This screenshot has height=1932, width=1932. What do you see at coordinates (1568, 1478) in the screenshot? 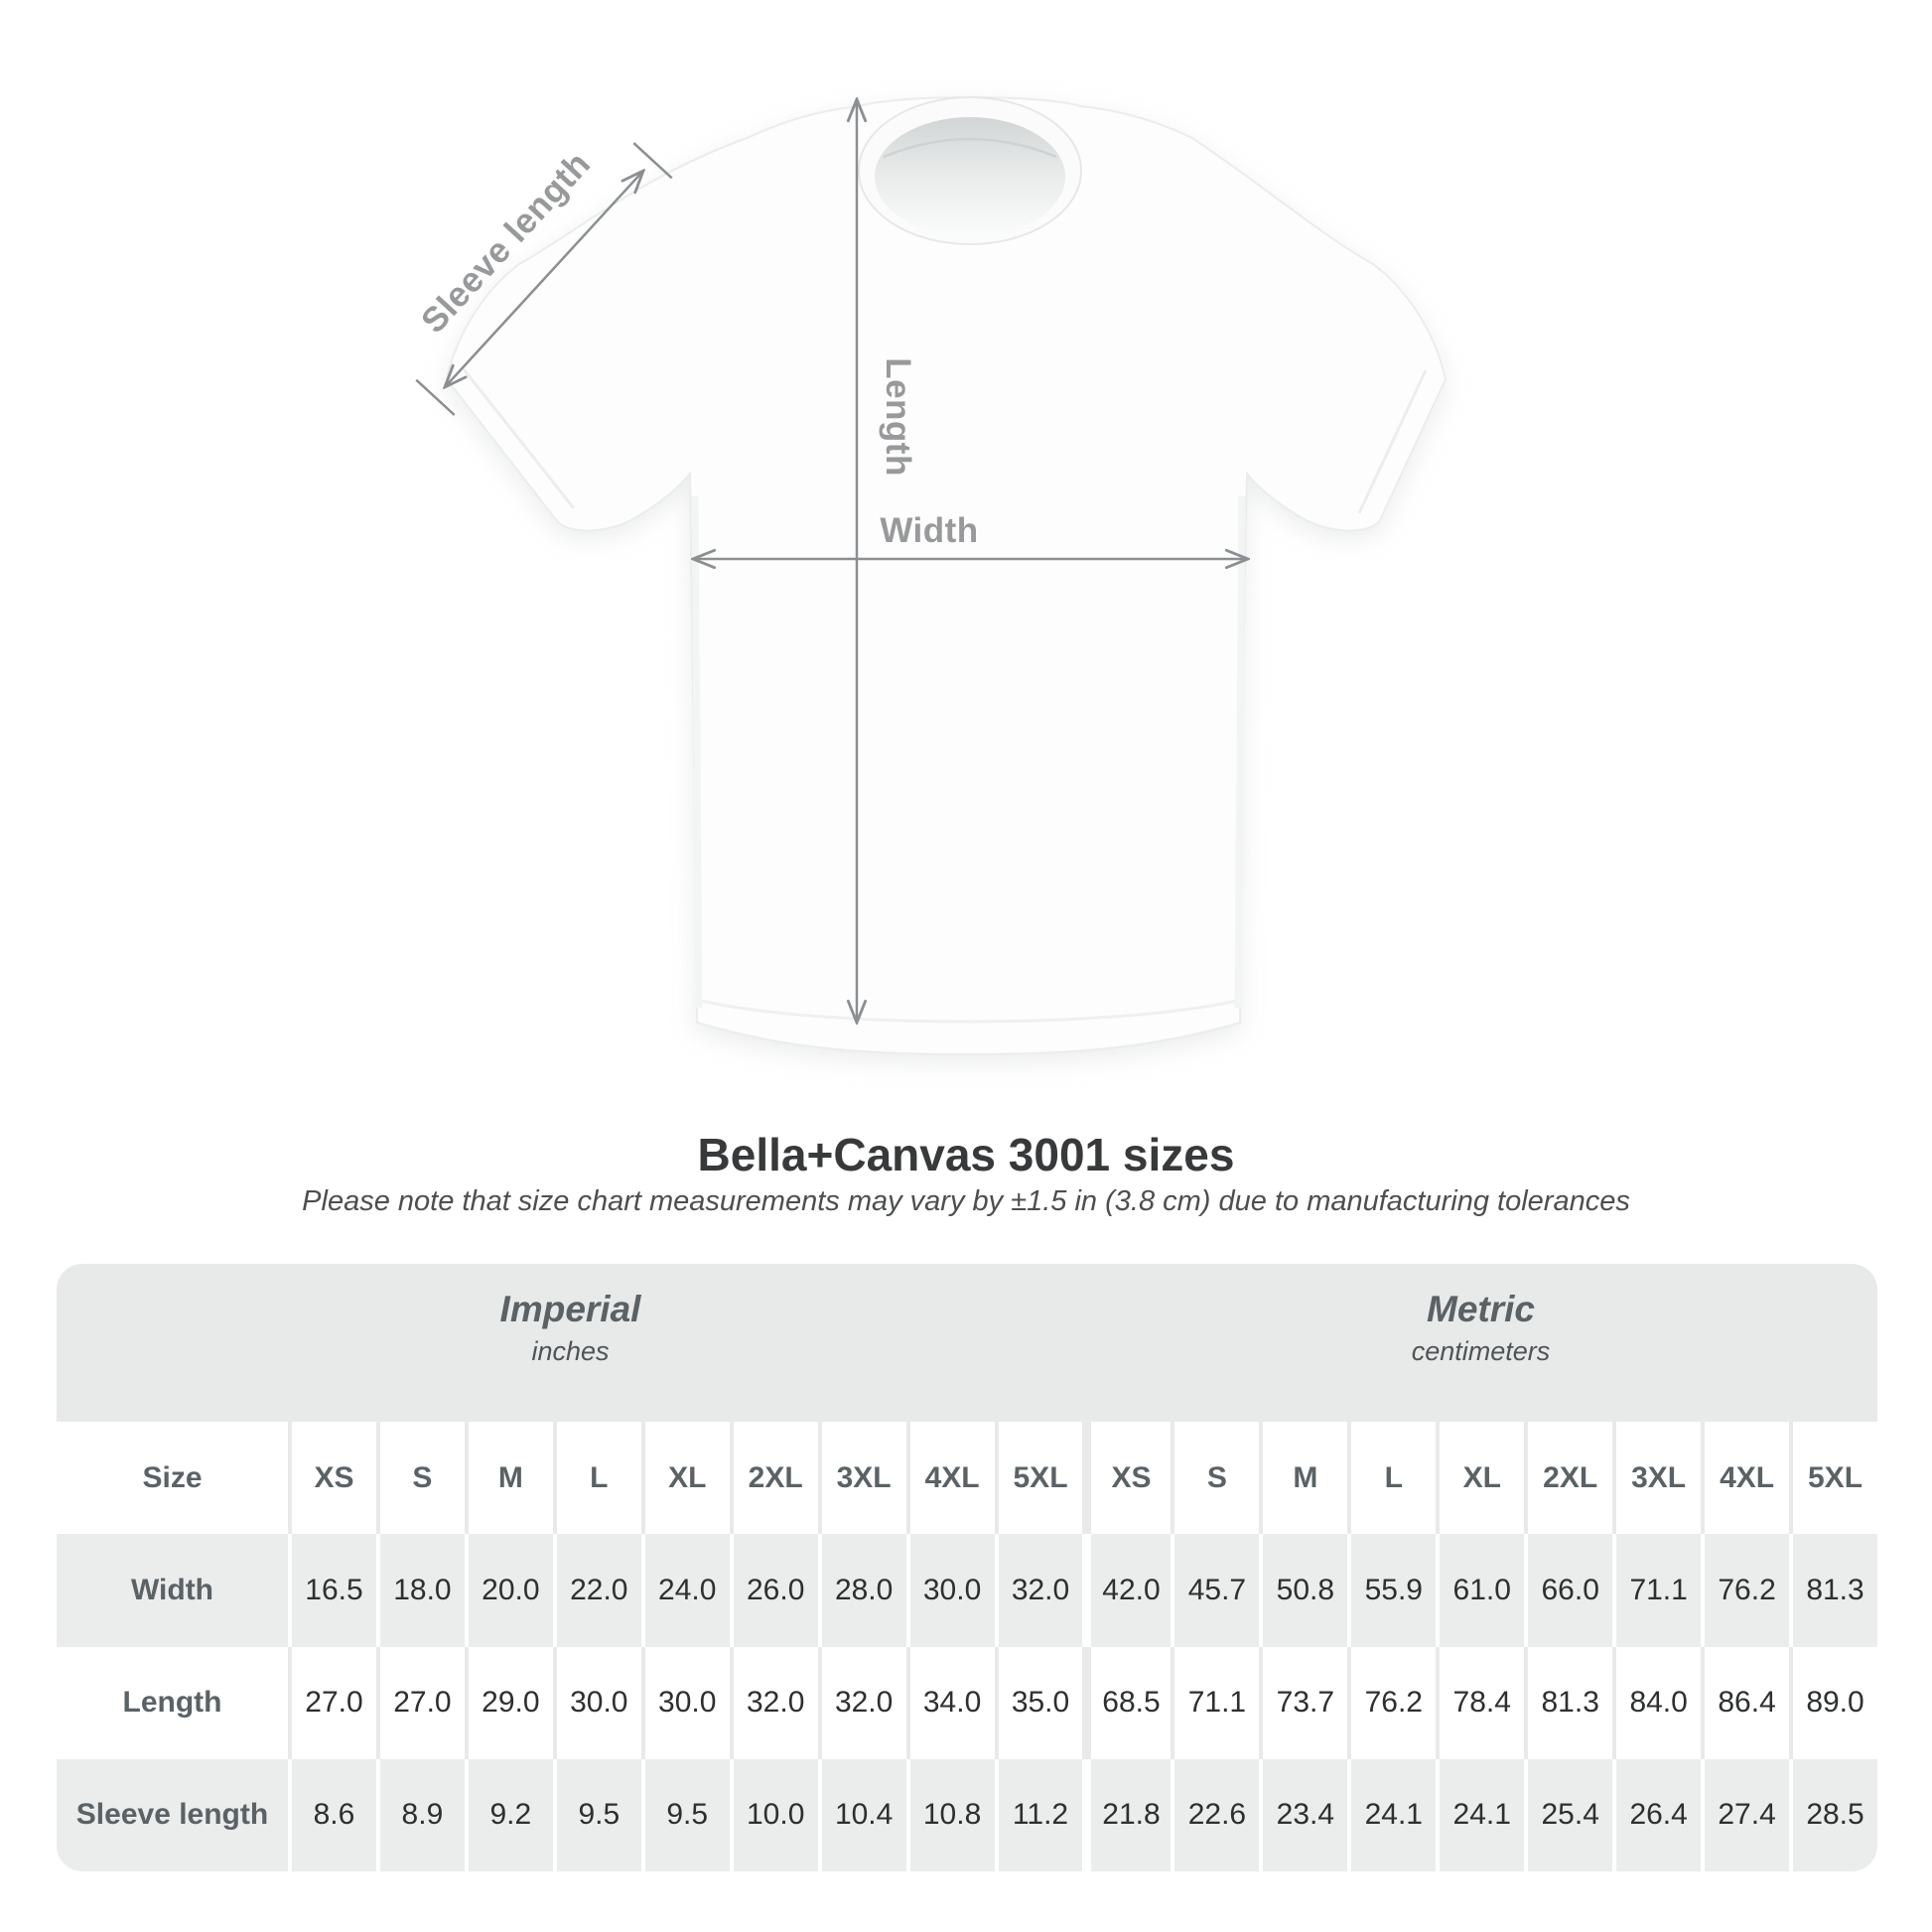
I see `size-header-metric-2xl: 2XL` at bounding box center [1568, 1478].